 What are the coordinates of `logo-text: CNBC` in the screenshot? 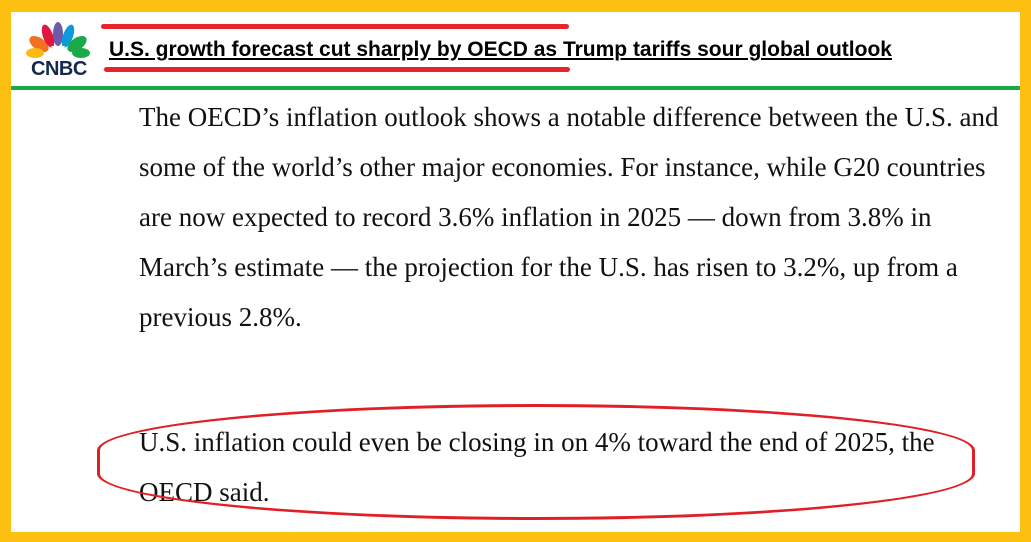 It's located at (59, 69).